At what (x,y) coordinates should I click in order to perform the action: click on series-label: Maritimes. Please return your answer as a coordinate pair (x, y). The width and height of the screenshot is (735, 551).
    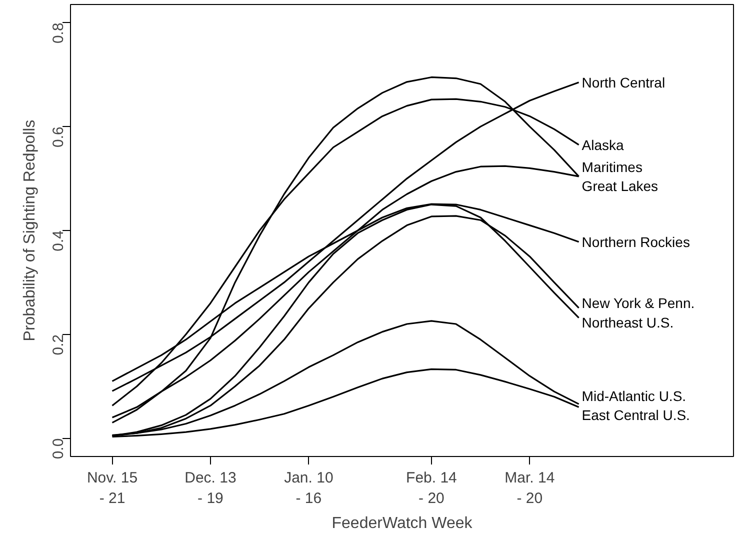
    Looking at the image, I should click on (612, 166).